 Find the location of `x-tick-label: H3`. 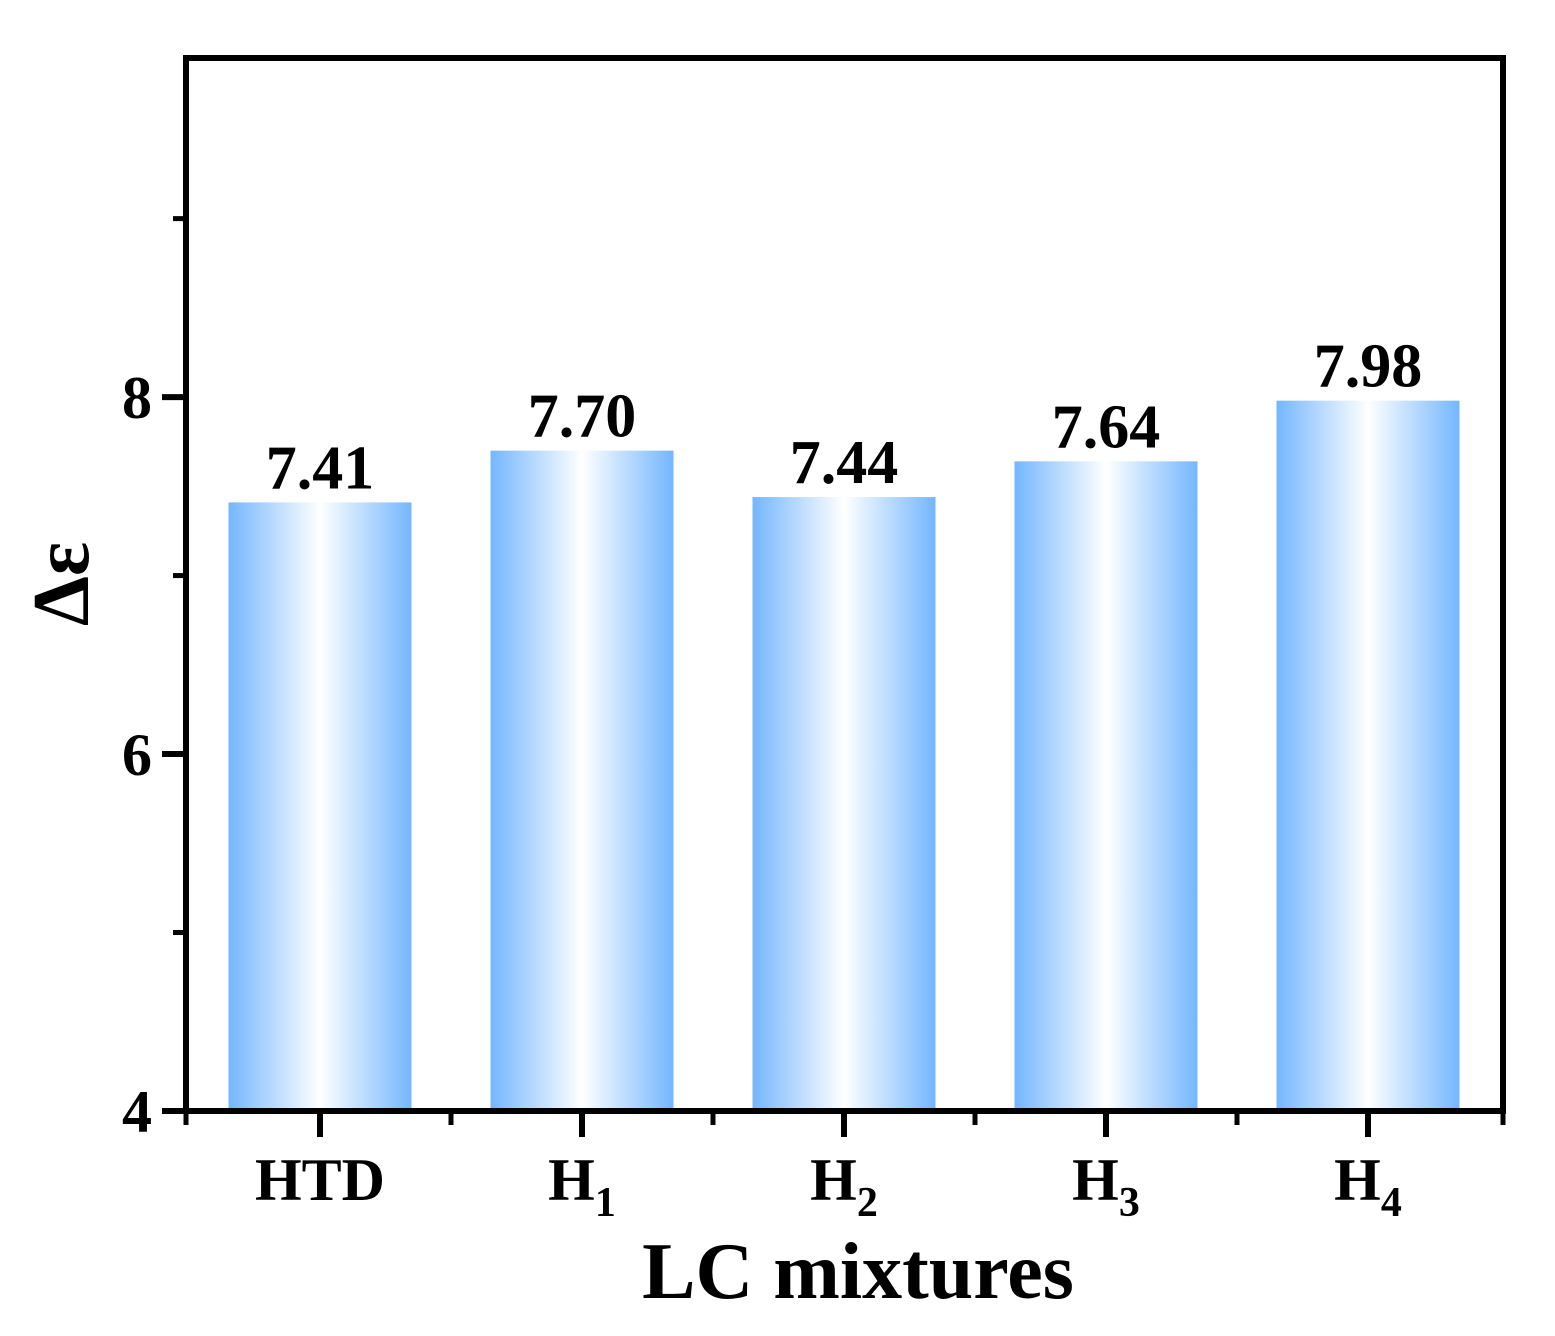

x-tick-label: H3 is located at coordinates (1106, 1186).